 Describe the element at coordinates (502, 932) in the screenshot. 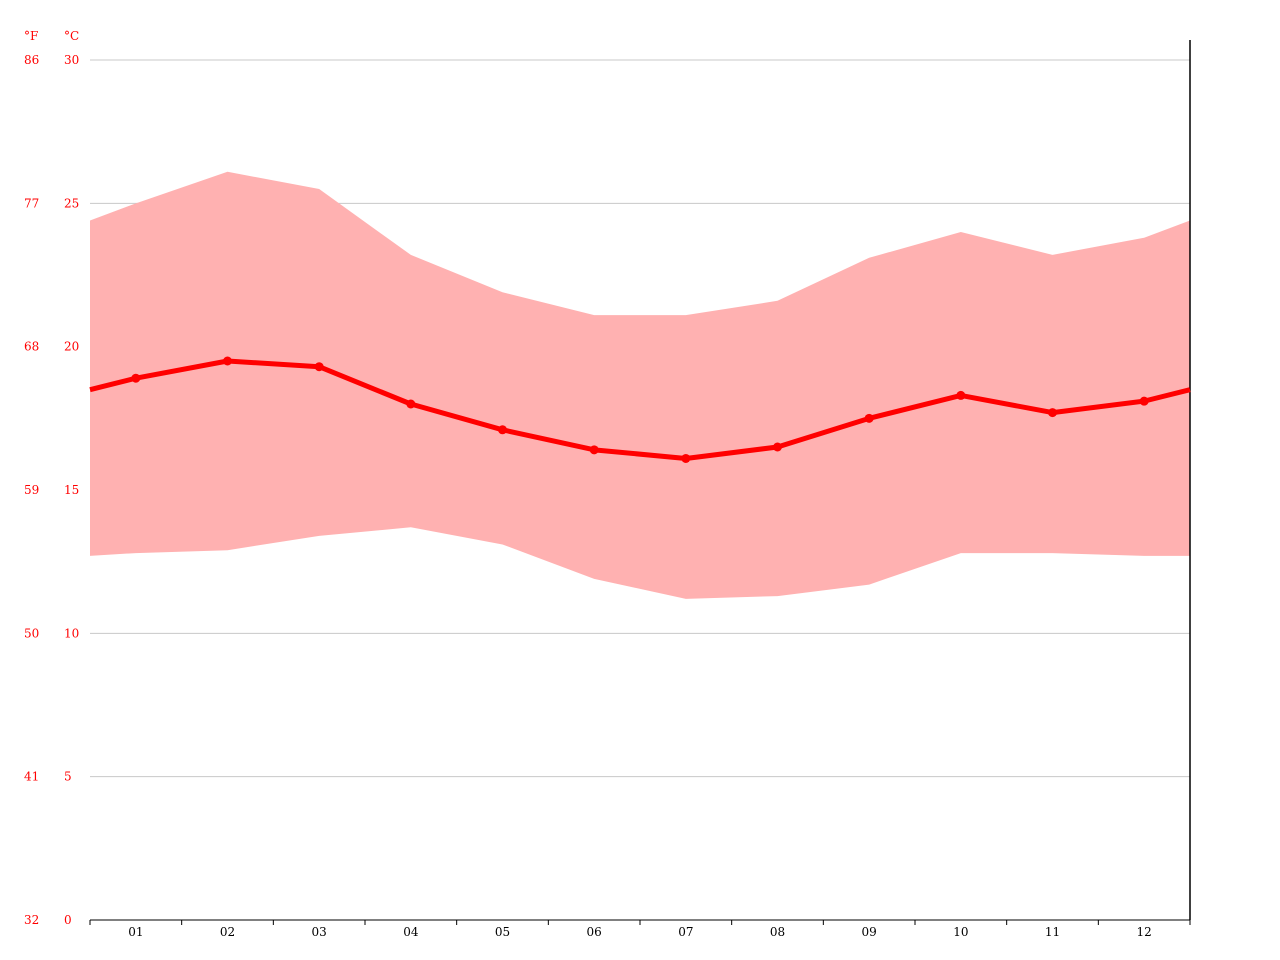

I see `x-tick-label: 05` at that location.